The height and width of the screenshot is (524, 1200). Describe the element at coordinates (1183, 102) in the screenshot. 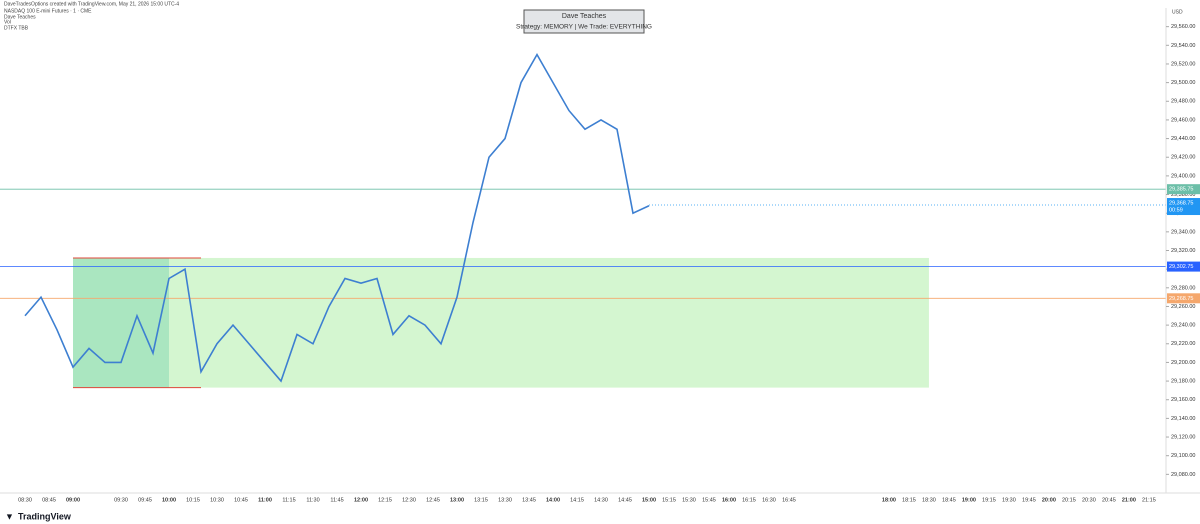

I see `y-tick-label: 29,480.00` at that location.